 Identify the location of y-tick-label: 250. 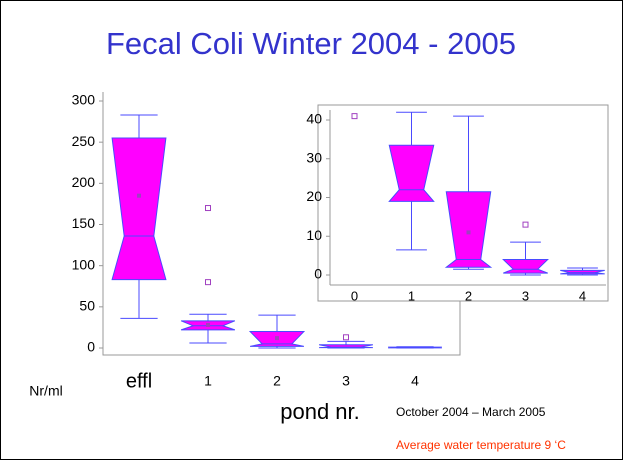
(84, 141).